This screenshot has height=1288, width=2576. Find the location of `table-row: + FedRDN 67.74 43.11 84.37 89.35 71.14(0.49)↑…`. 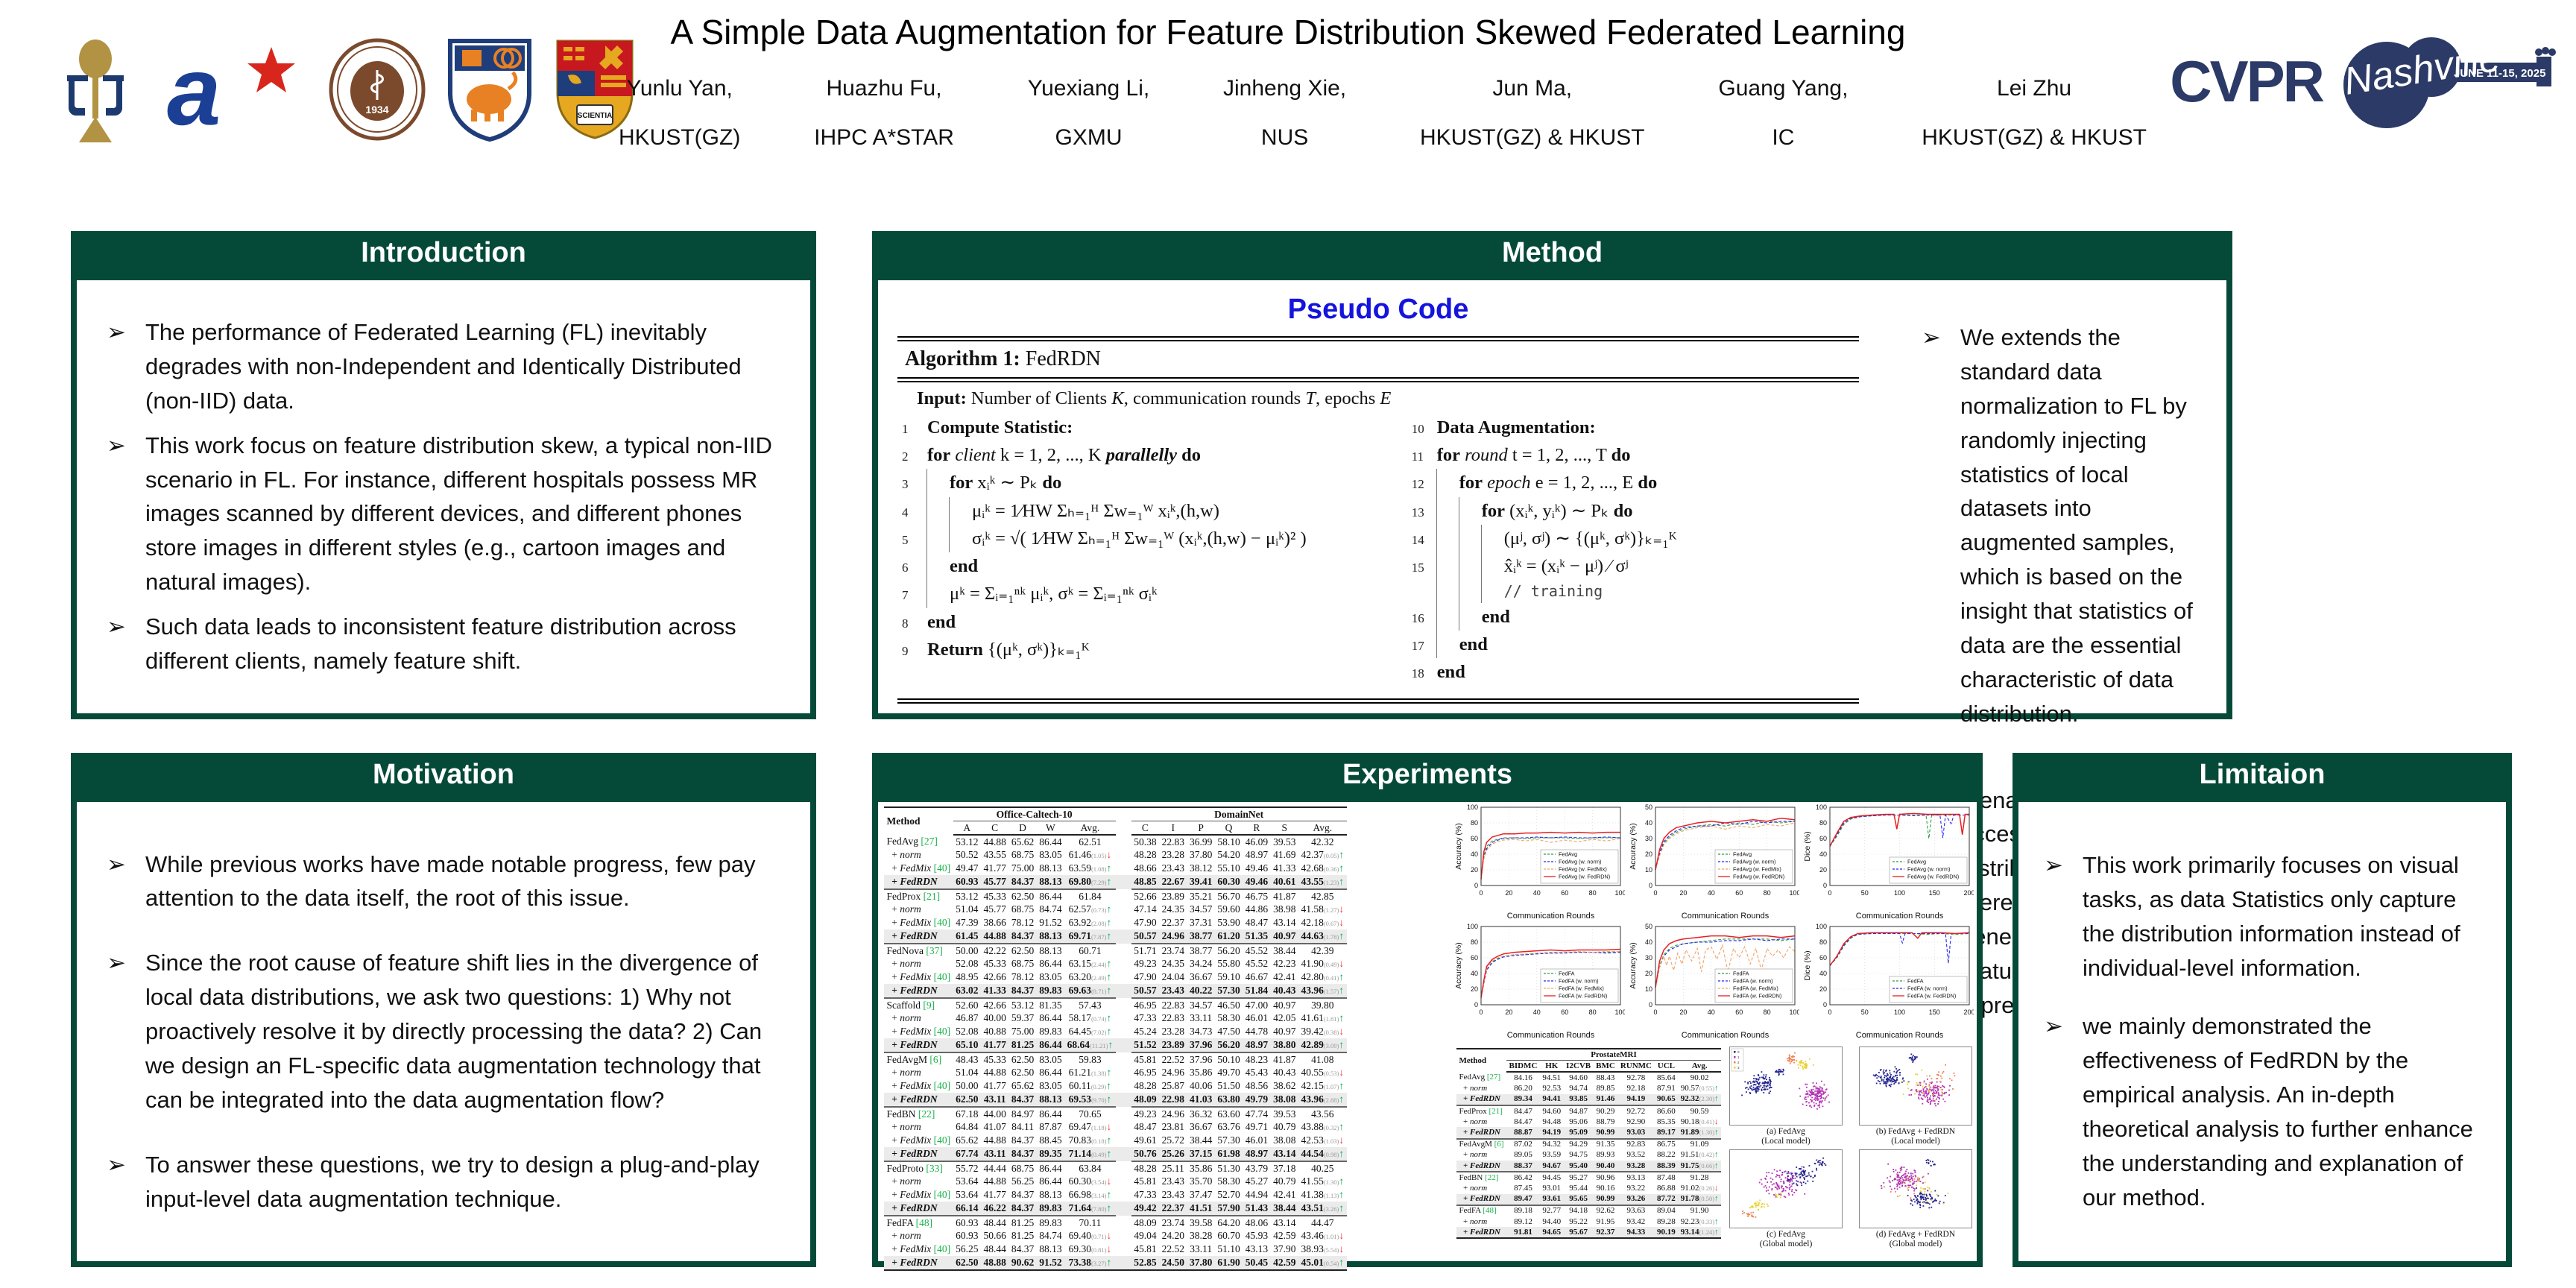

table-row: + FedRDN 67.74 43.11 84.37 89.35 71.14(0.49)↑… is located at coordinates (1115, 1154).